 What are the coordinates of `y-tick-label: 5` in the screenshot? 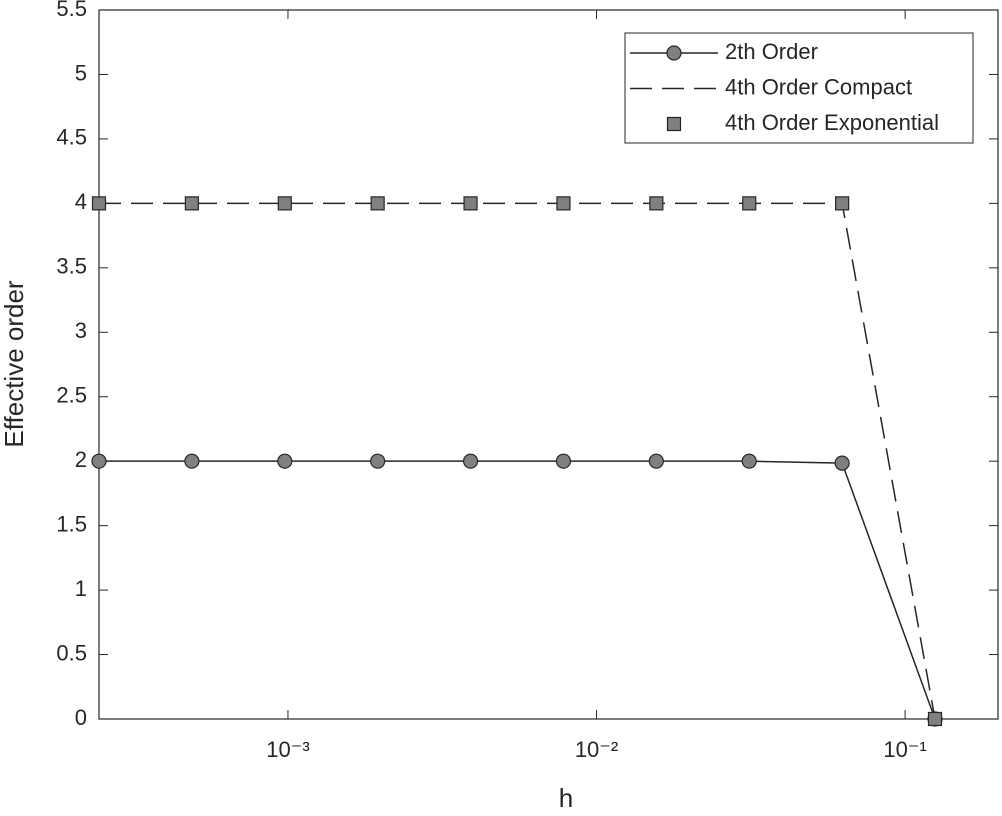 It's located at (81, 72).